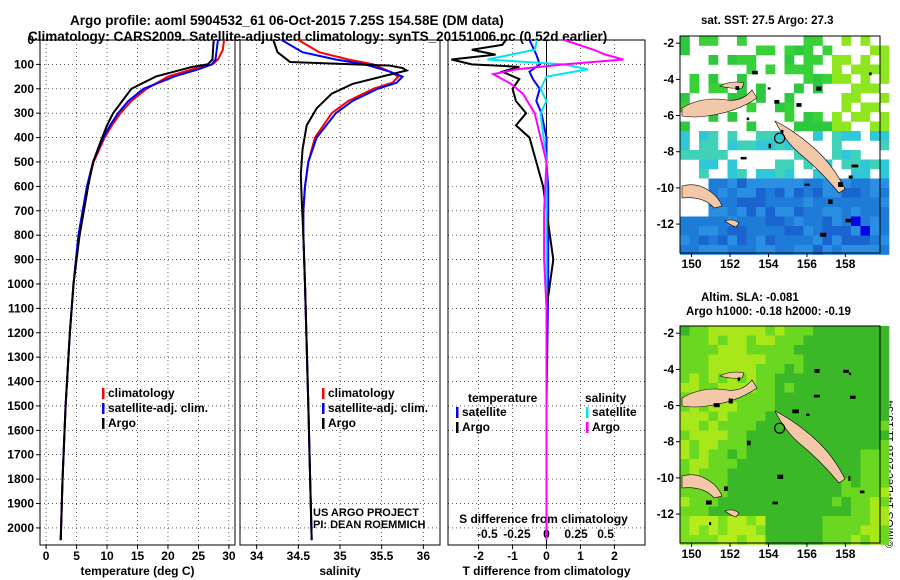  What do you see at coordinates (692, 264) in the screenshot?
I see `map-x-tick-label: 150` at bounding box center [692, 264].